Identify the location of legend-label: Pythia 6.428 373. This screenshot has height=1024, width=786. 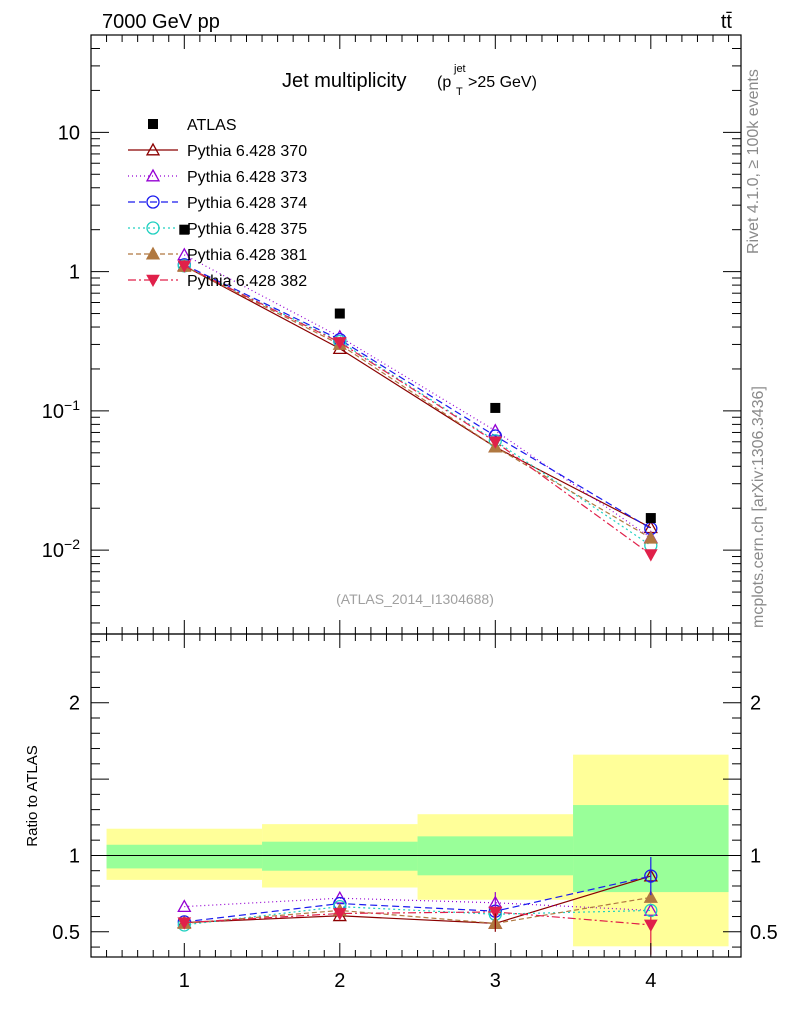
(247, 177).